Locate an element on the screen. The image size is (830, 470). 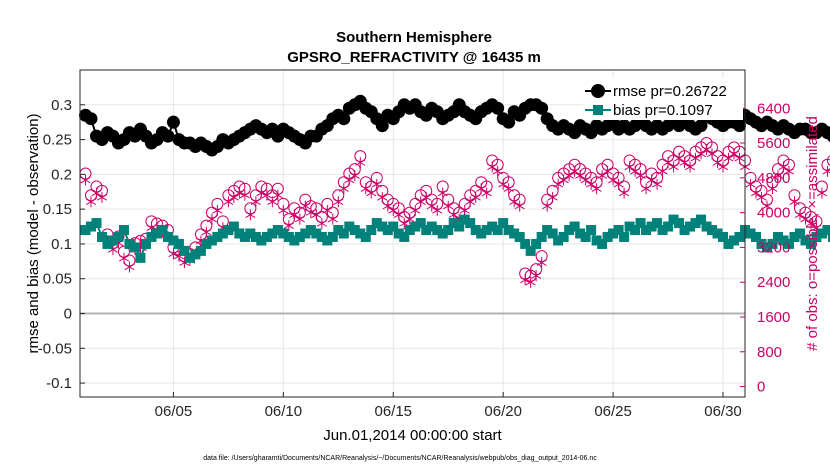
x-tick-label: 06/15 is located at coordinates (393, 411).